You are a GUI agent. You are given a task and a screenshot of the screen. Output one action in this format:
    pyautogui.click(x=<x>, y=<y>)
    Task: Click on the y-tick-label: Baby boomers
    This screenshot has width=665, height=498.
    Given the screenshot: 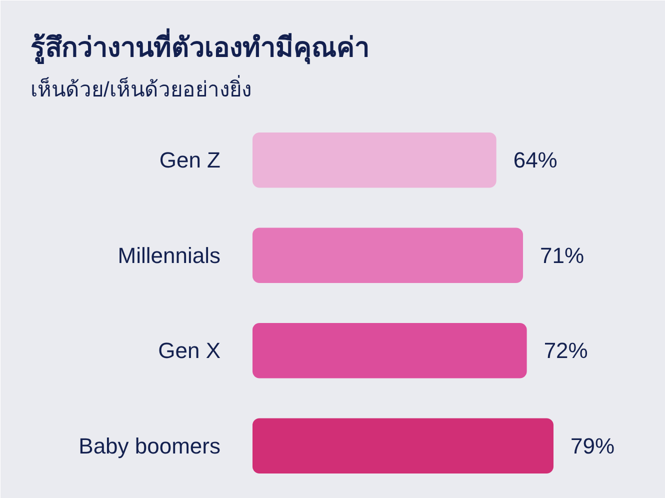 What is the action you would take?
    pyautogui.click(x=149, y=445)
    